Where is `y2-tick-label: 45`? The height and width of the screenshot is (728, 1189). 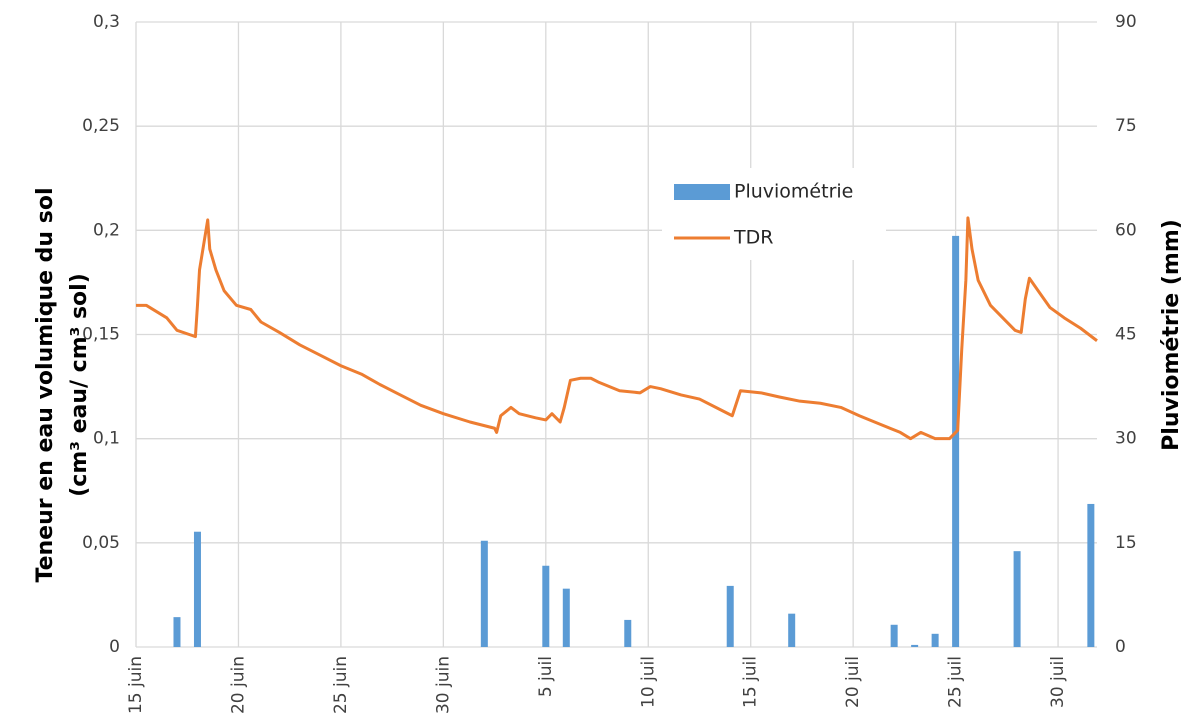 y2-tick-label: 45 is located at coordinates (1126, 335).